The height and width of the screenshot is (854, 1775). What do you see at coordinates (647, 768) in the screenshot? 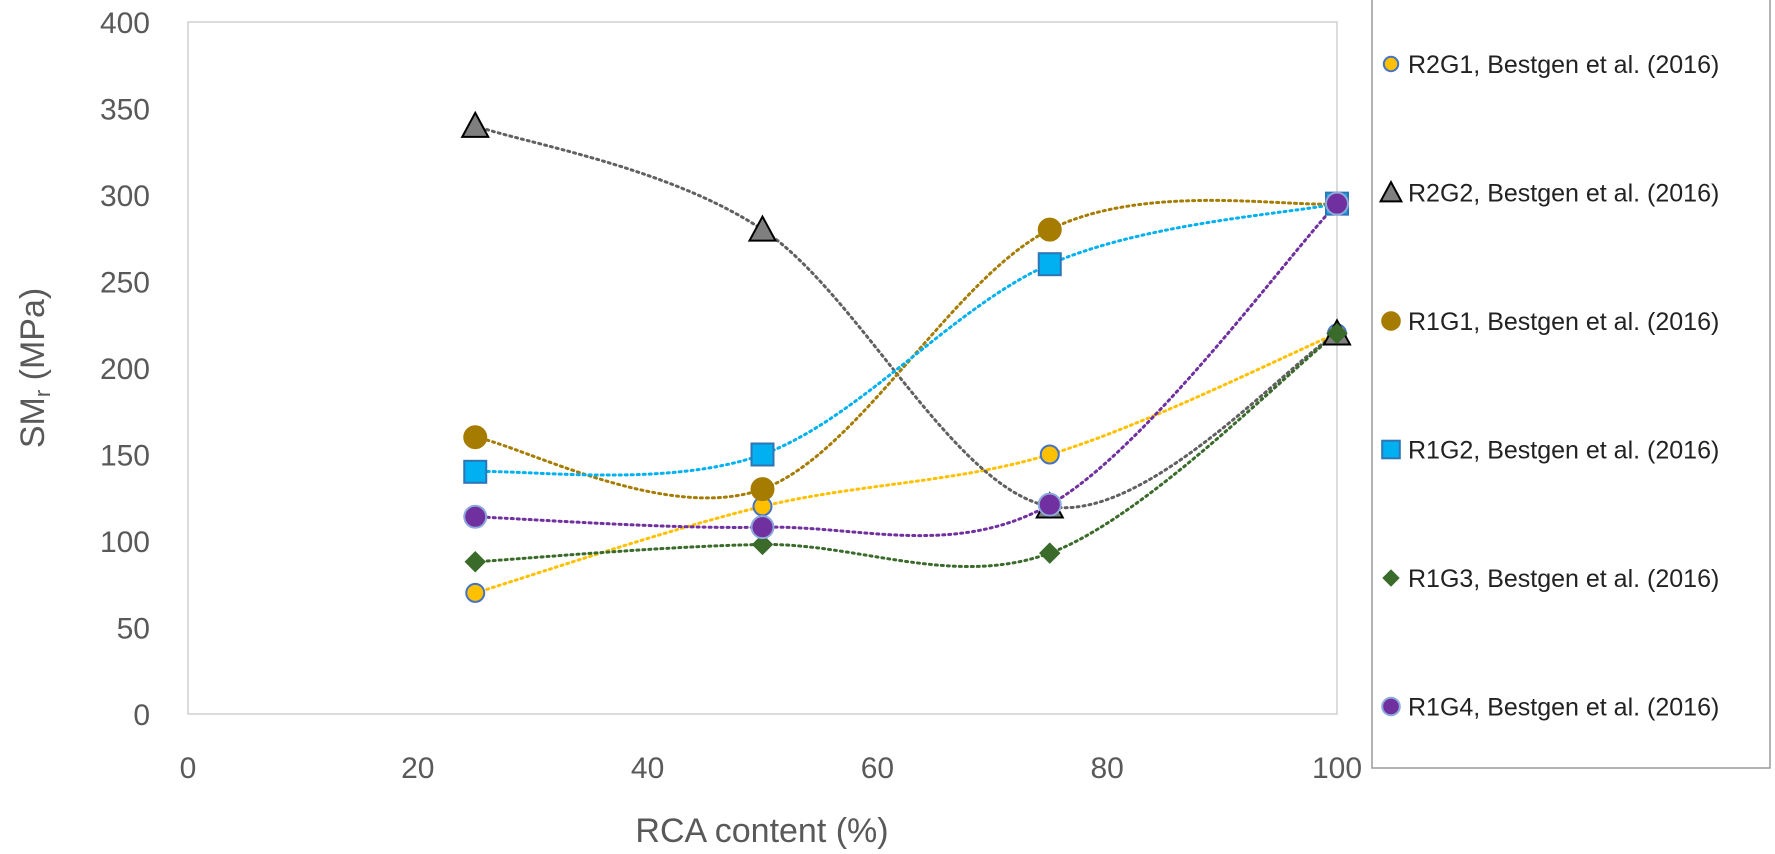
I see `x-tick-label: 40` at bounding box center [647, 768].